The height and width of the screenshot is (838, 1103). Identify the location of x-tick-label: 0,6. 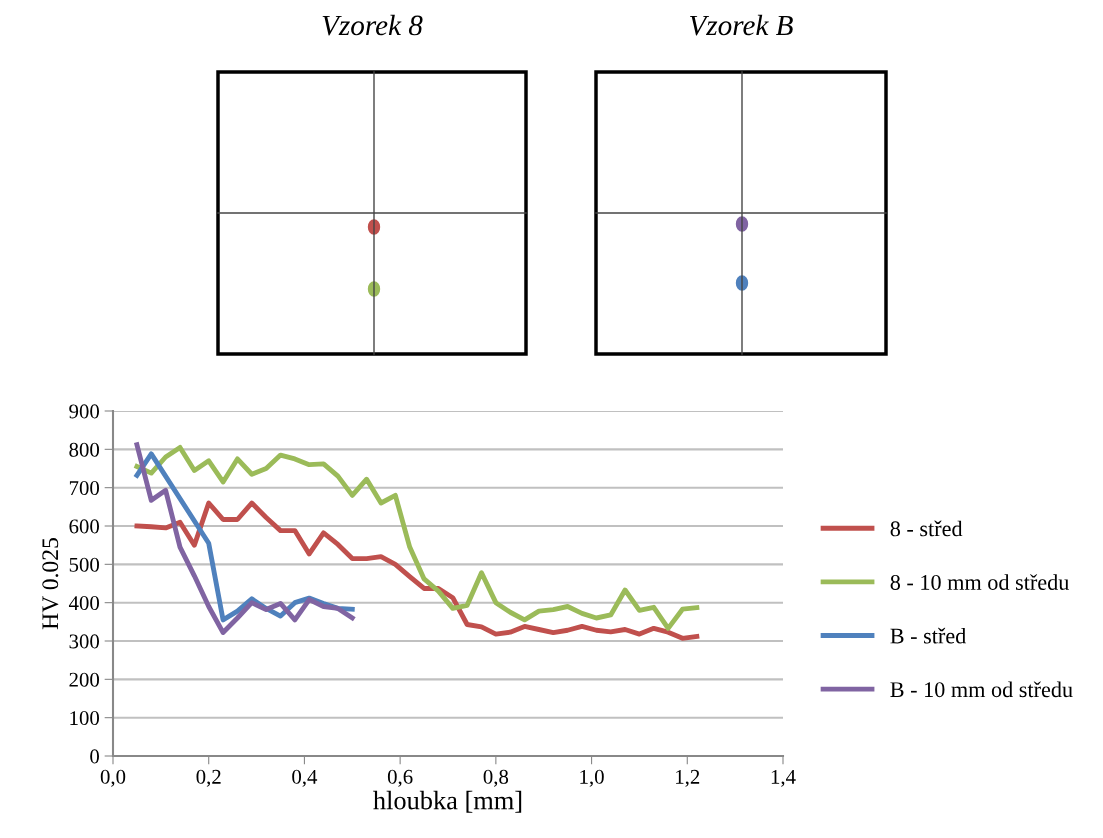
(400, 778).